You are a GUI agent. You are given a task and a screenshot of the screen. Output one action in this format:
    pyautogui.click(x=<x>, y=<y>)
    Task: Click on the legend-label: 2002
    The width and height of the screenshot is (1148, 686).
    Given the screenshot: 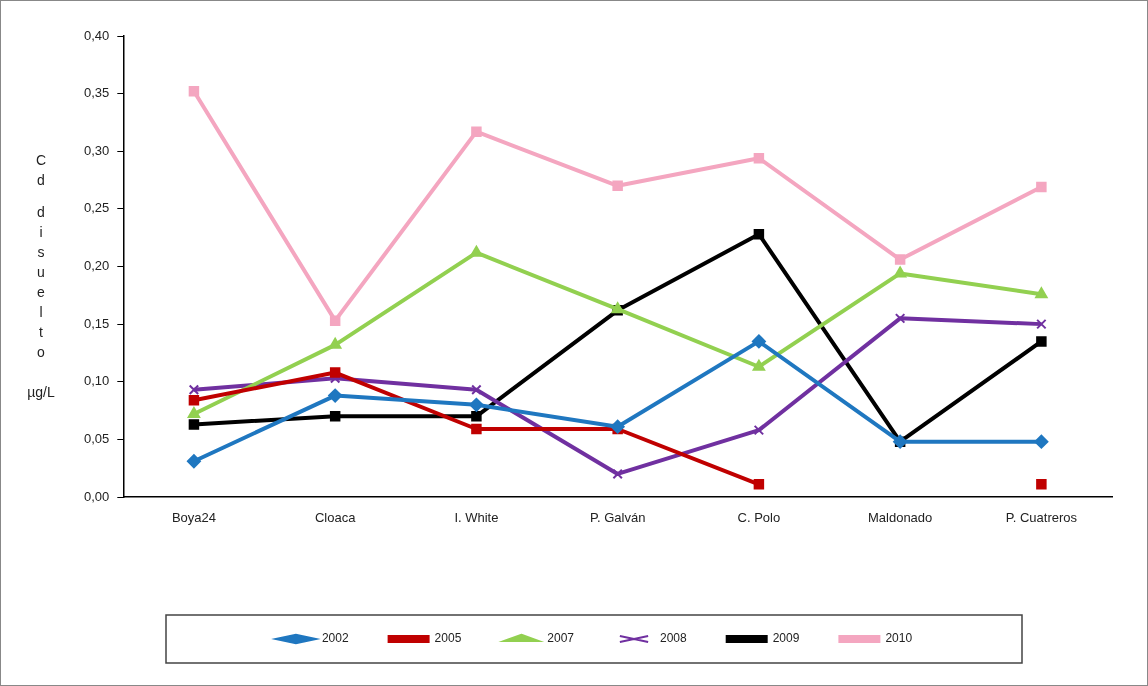 What is the action you would take?
    pyautogui.click(x=335, y=638)
    